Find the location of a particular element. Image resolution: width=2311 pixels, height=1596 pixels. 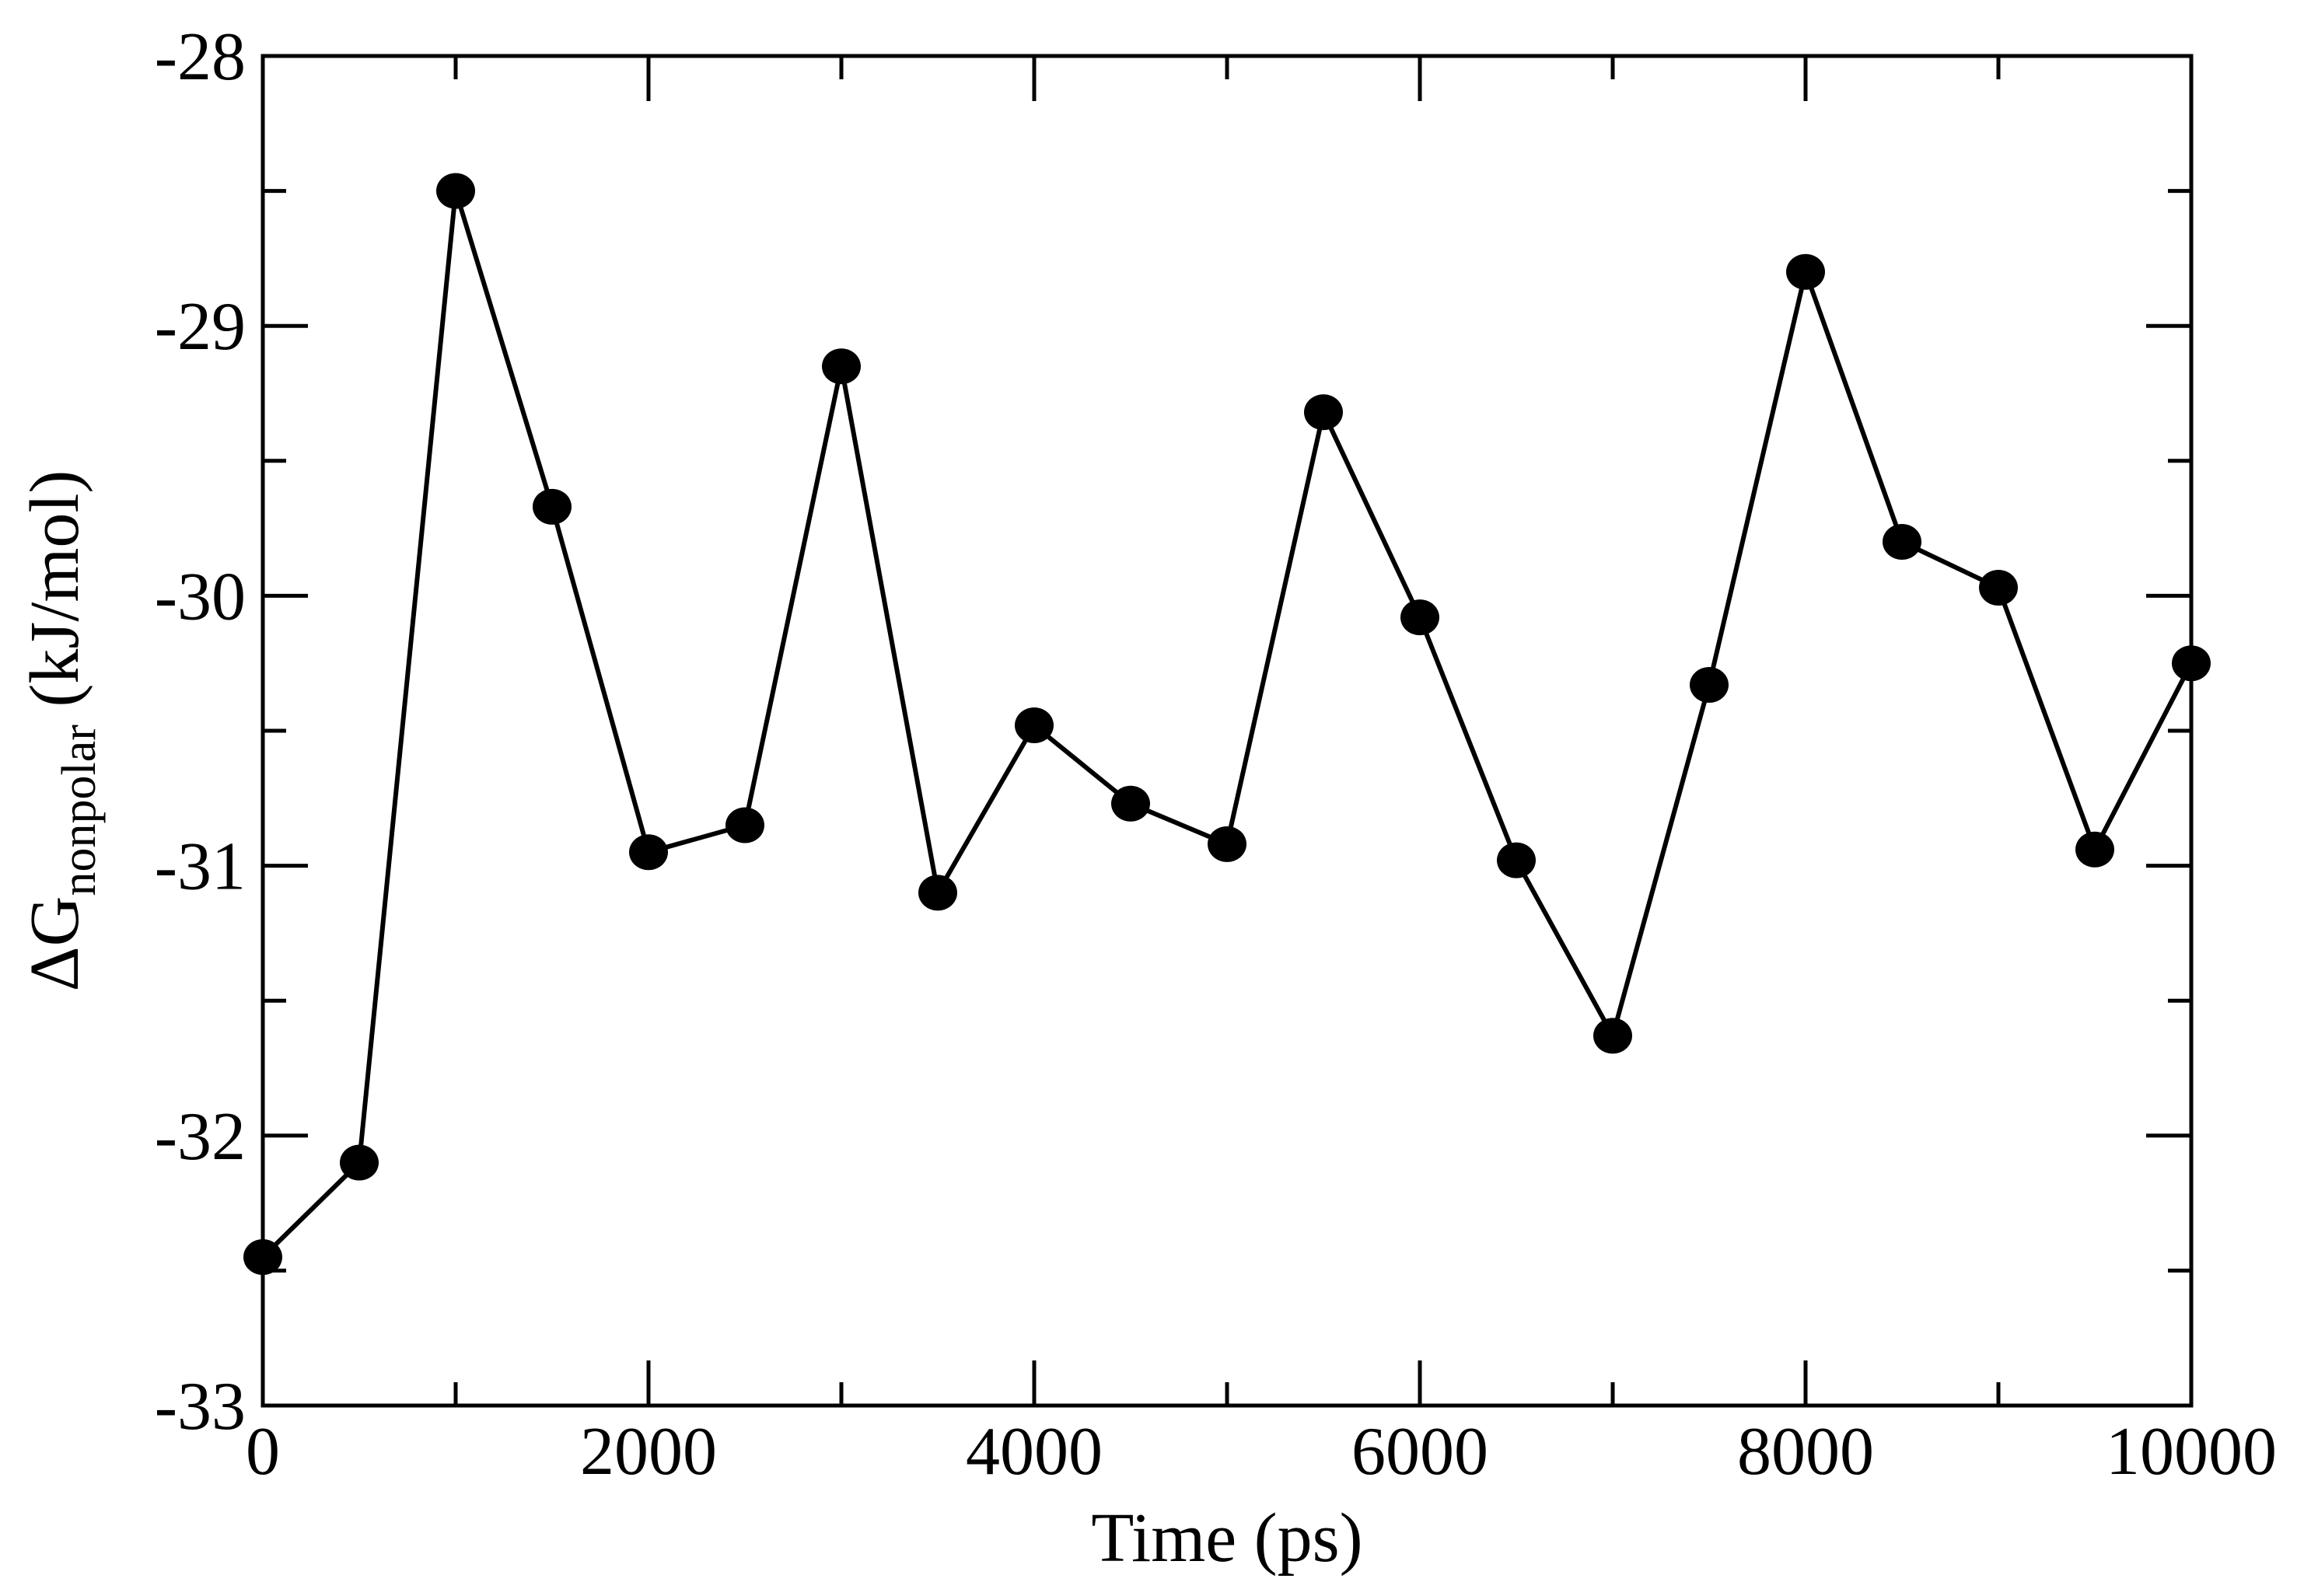

y-tick-label: -33 is located at coordinates (200, 1407).